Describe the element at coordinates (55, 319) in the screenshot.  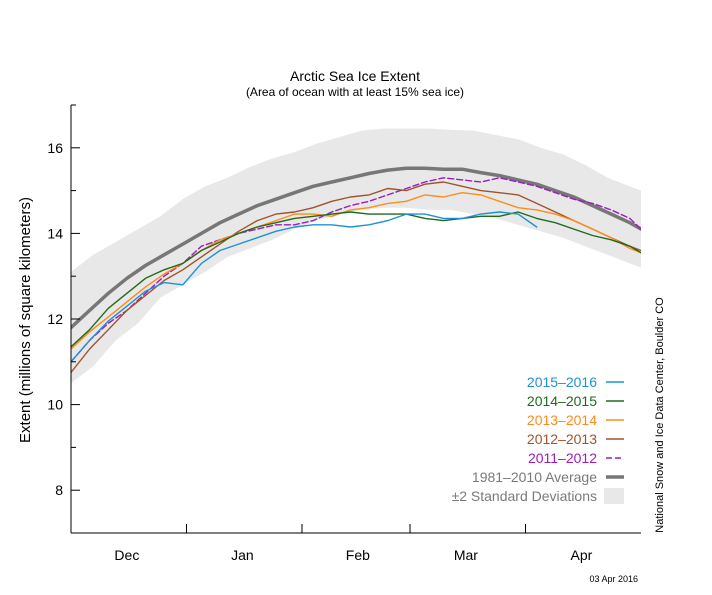
I see `y-tick-label: 12` at that location.